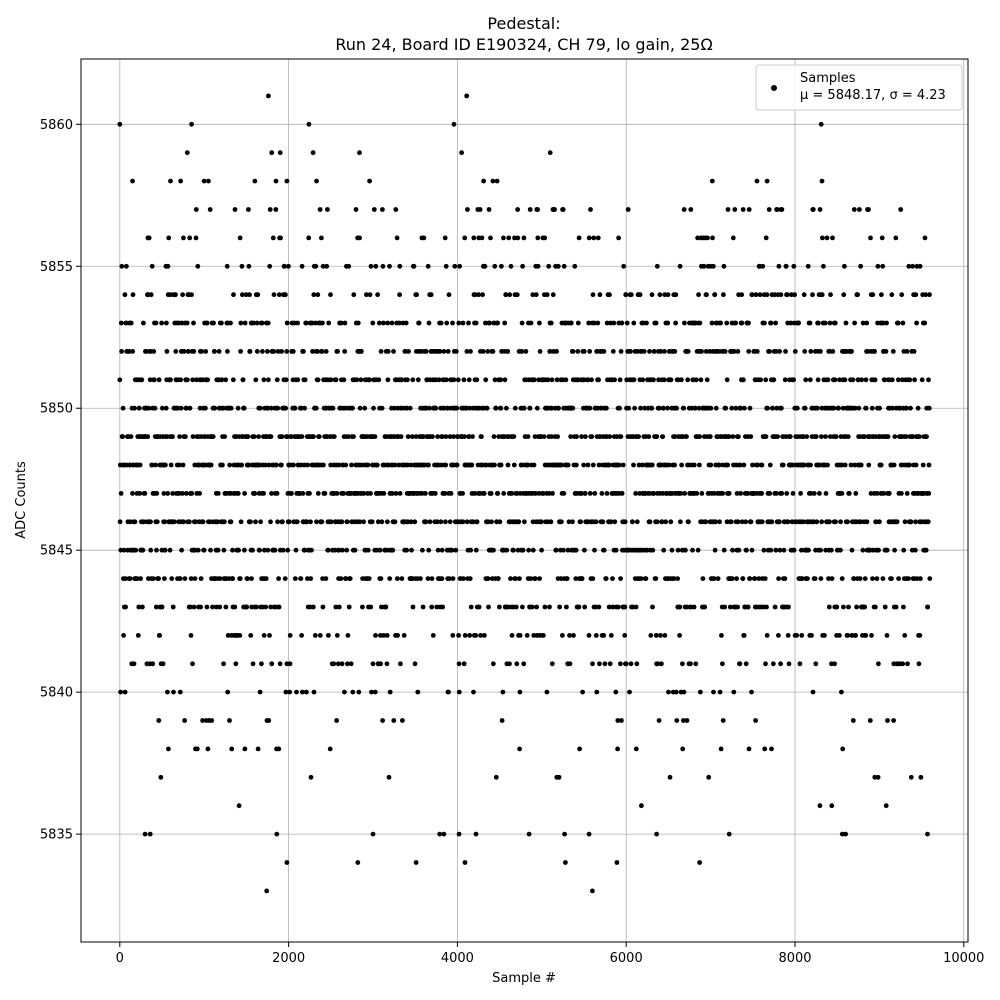 This screenshot has width=1000, height=1000. I want to click on y-tick-label: 5860, so click(56, 125).